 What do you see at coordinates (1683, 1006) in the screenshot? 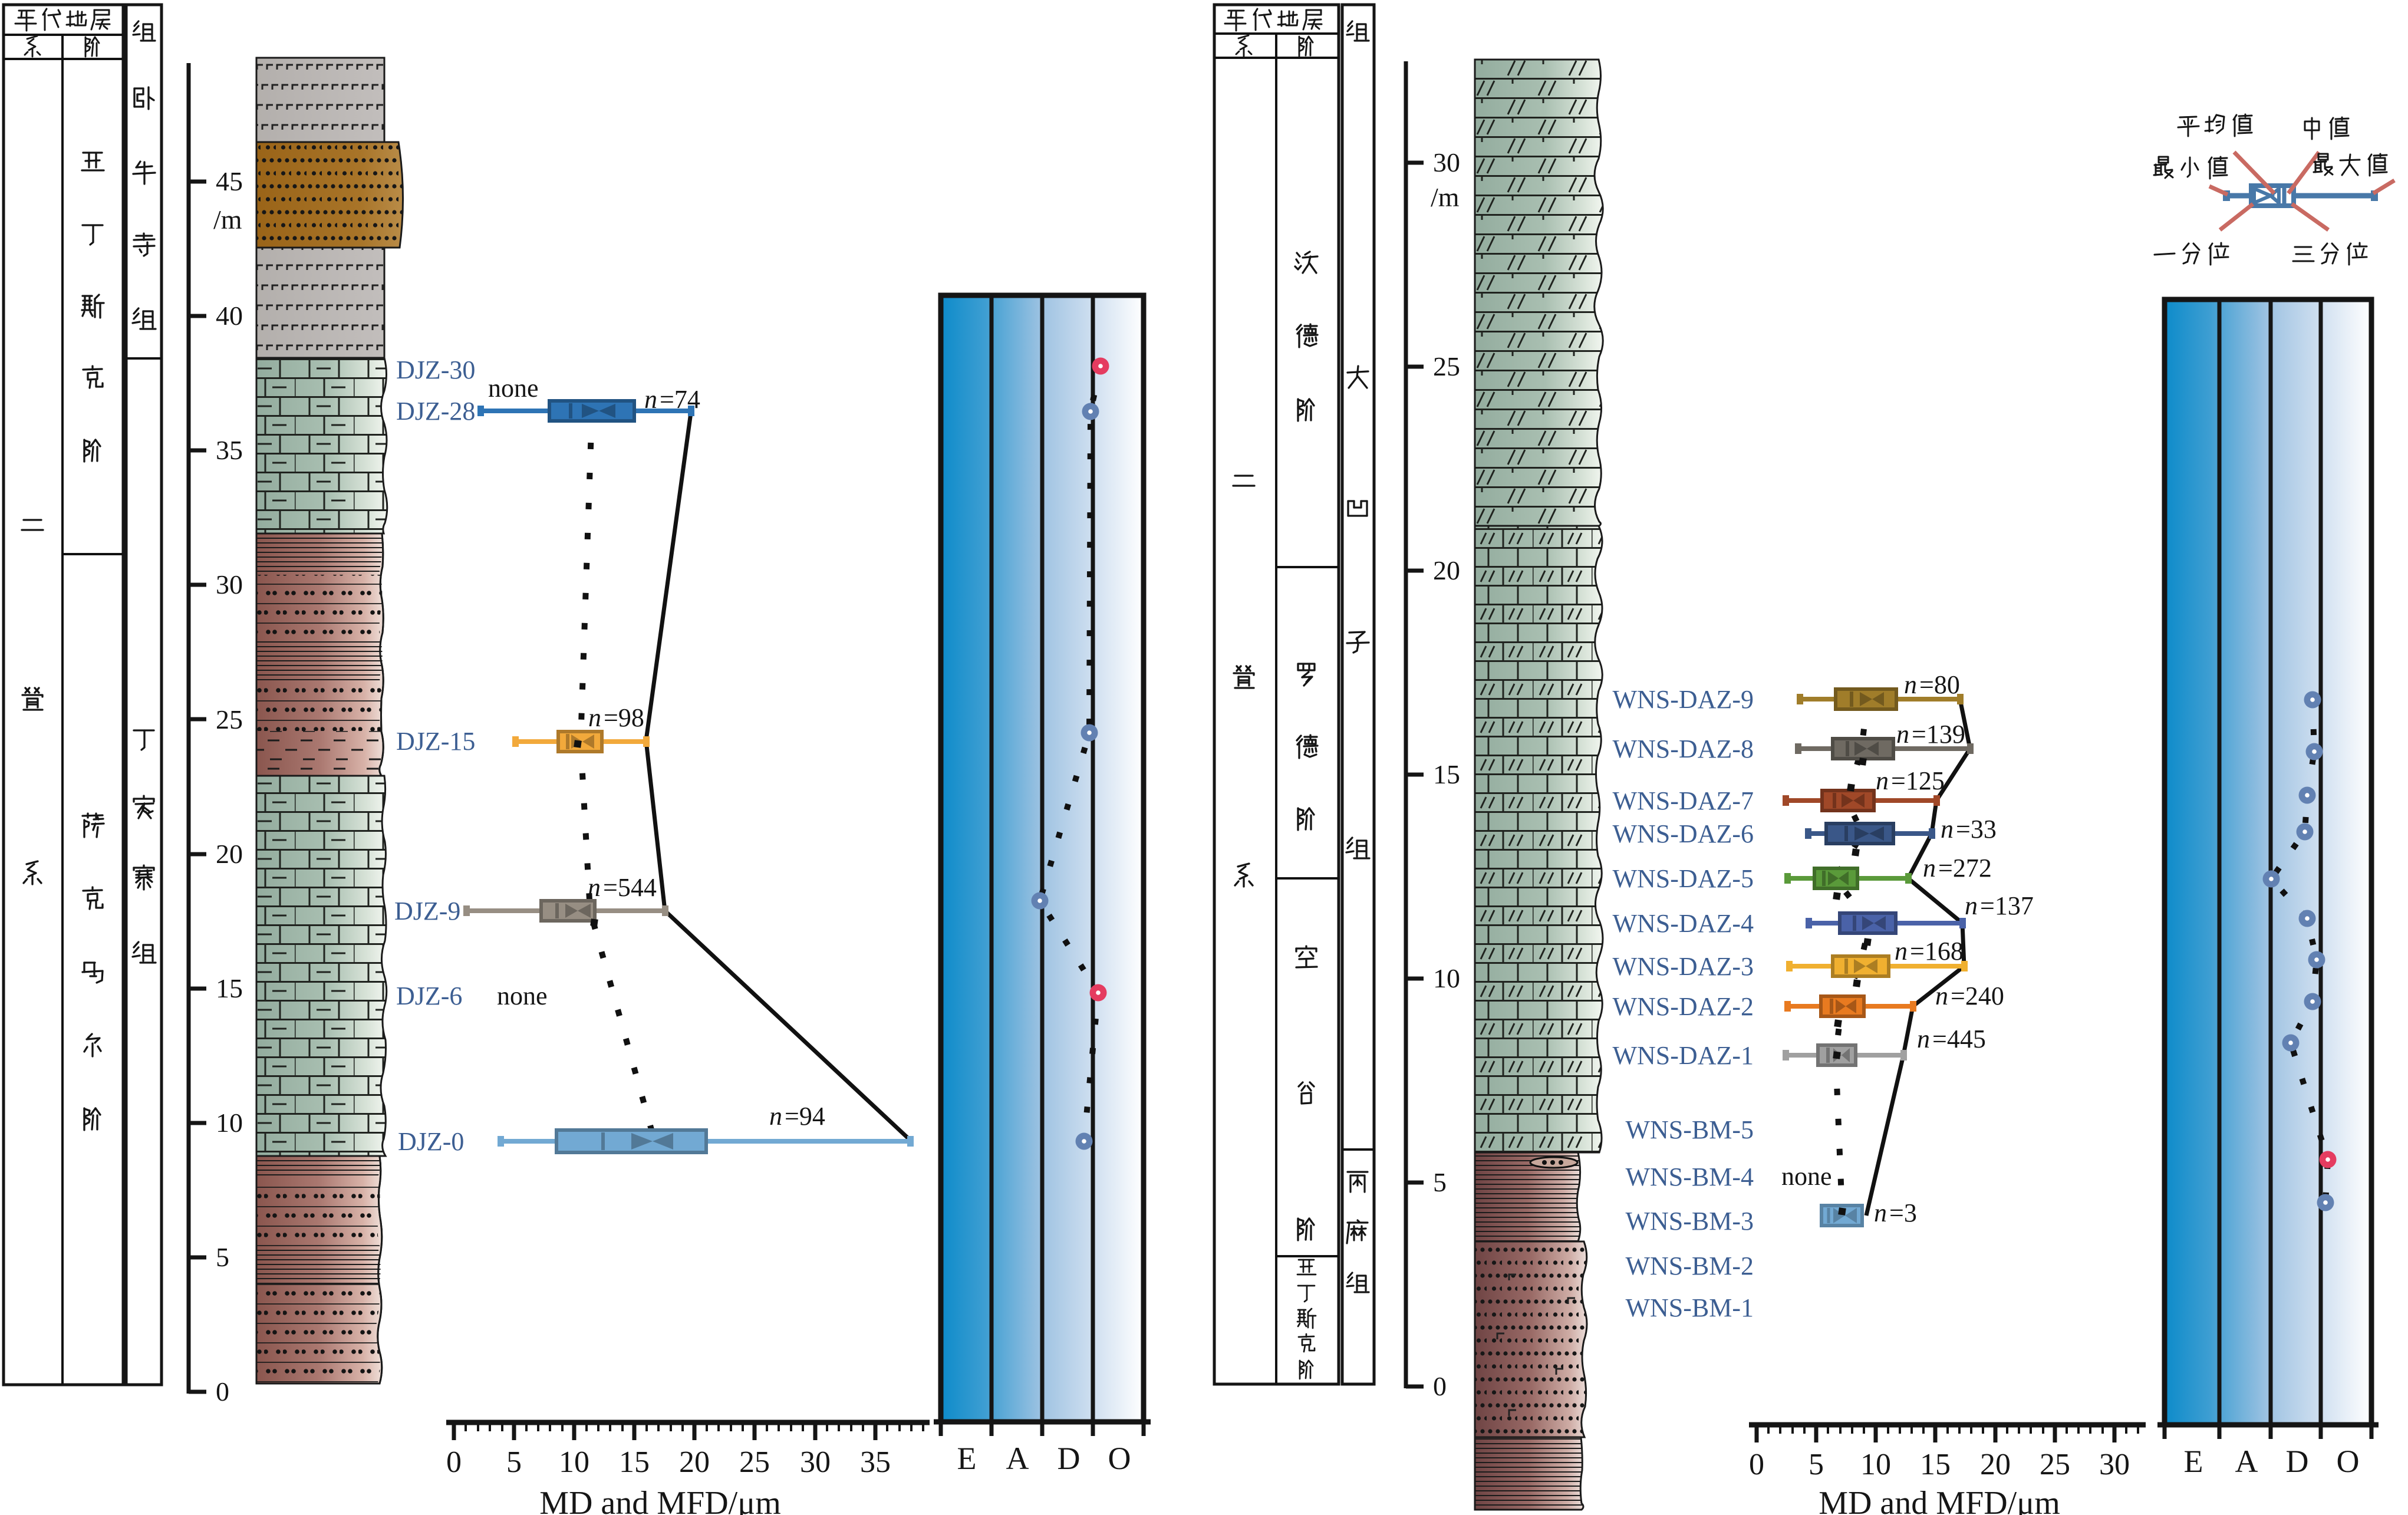
I see `svg-text: WNS-DAZ-2` at bounding box center [1683, 1006].